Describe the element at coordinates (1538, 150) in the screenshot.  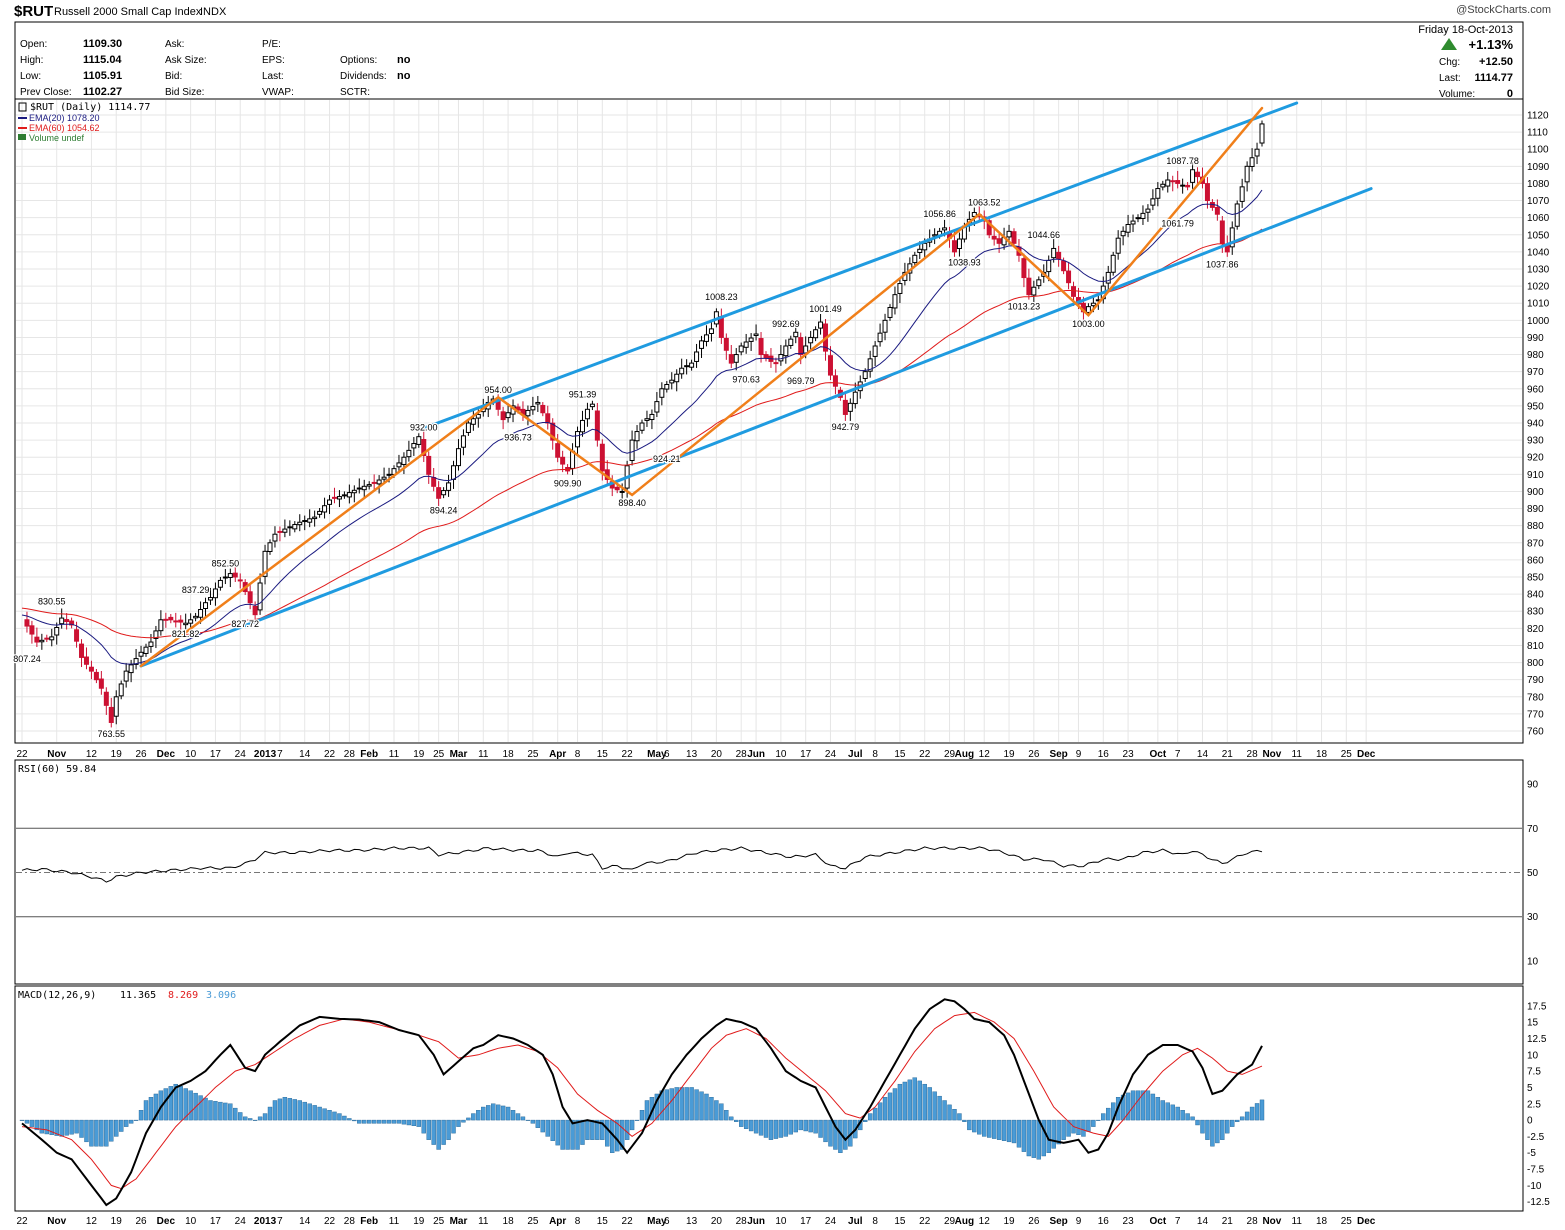
I see `price-y-tick: 1100` at that location.